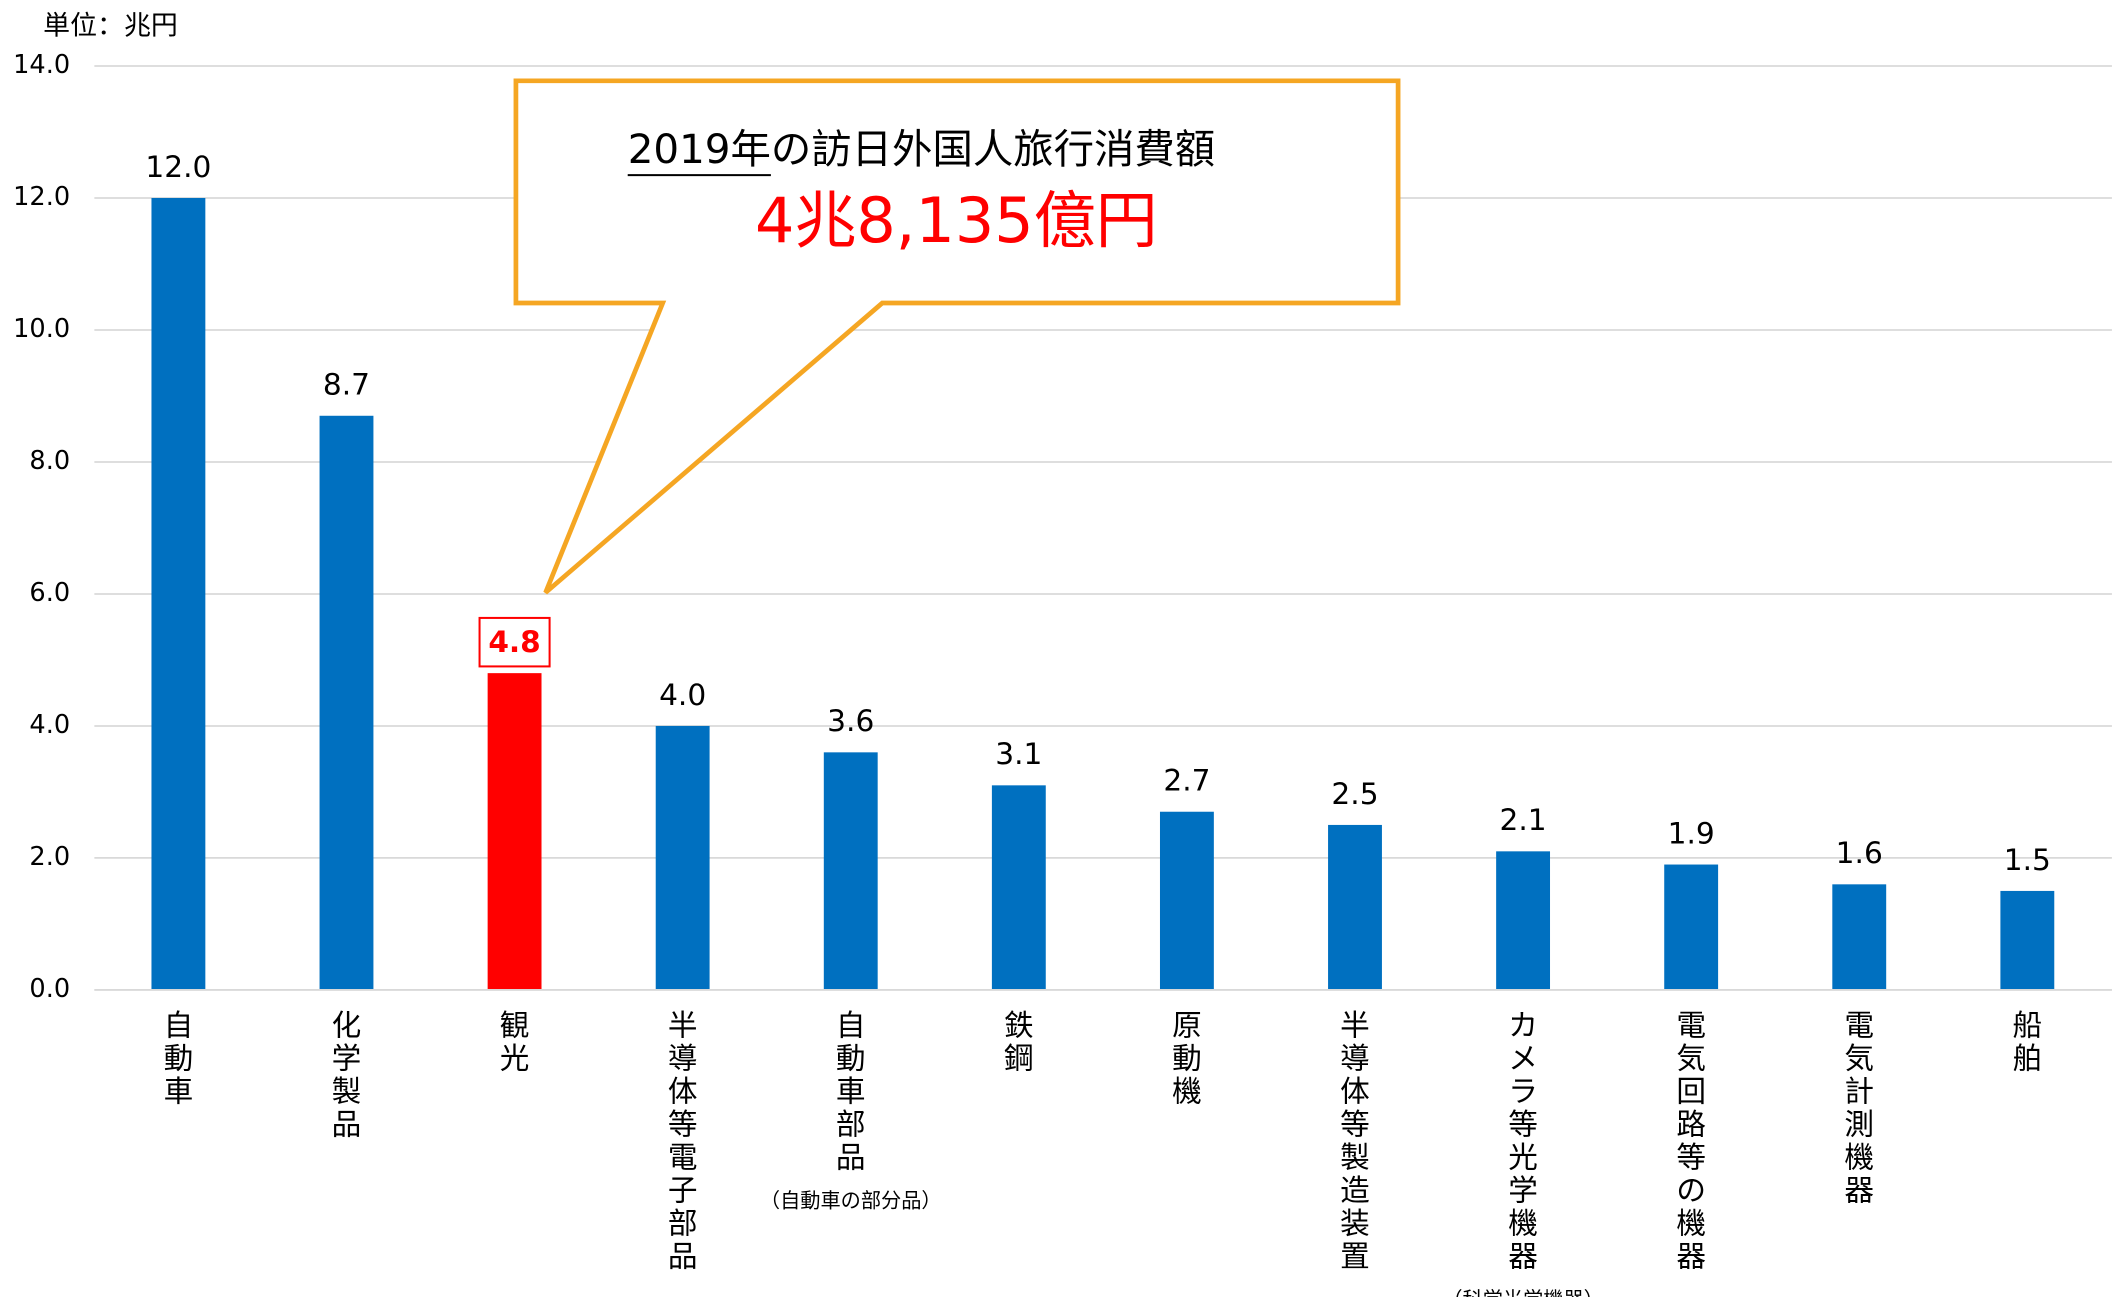 This screenshot has height=1297, width=2112. I want to click on callout-amount: 4兆8,135億円, so click(956, 220).